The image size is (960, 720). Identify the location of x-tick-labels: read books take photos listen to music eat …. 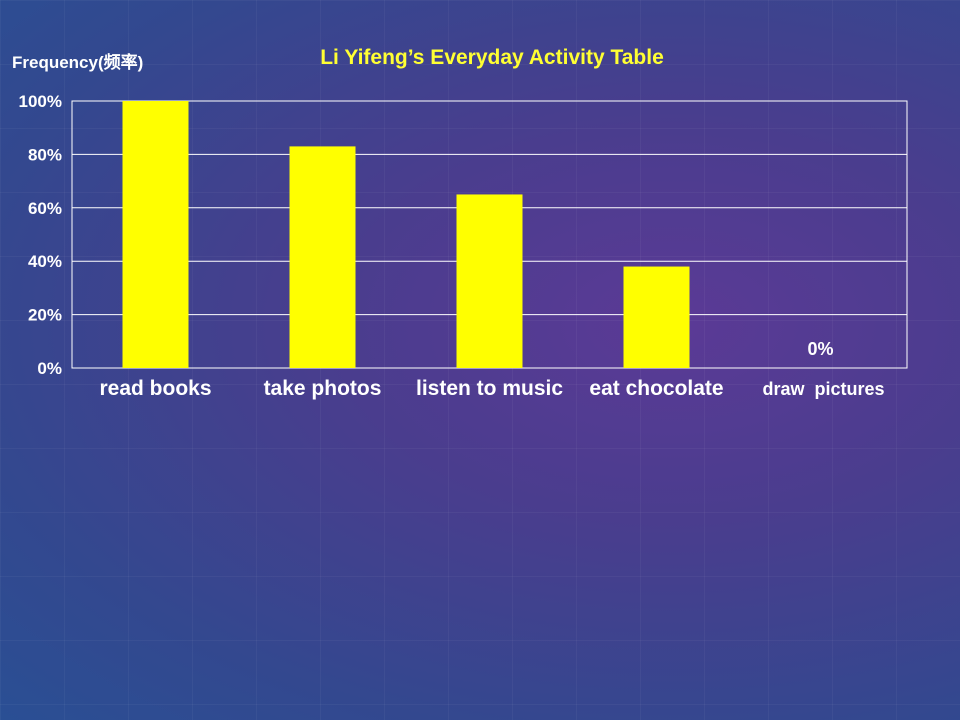
(491, 388).